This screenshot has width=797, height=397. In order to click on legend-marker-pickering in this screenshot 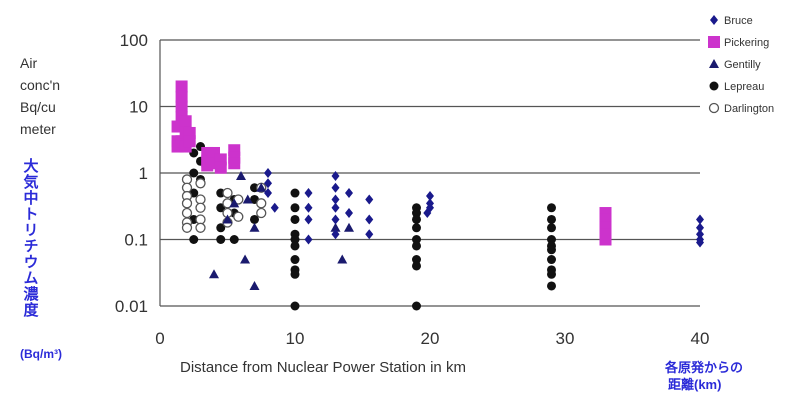, I will do `click(714, 42)`.